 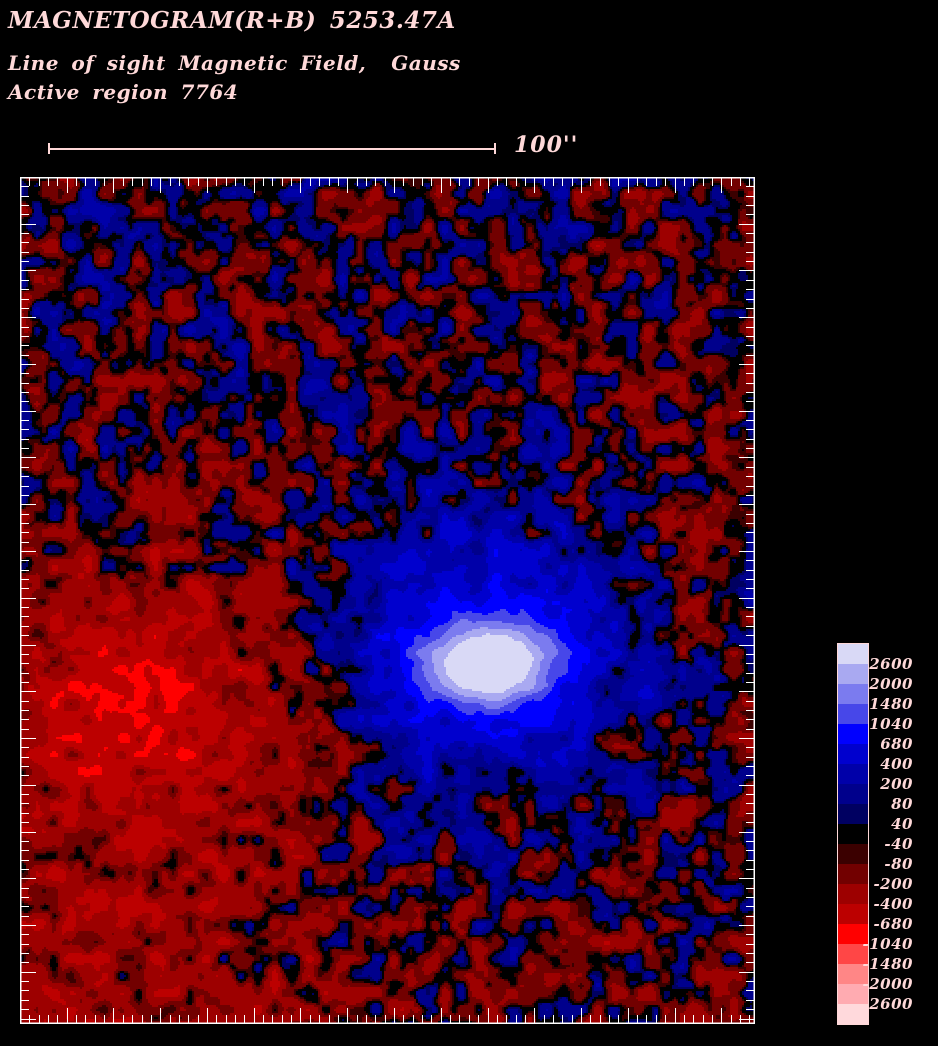 I want to click on scalebar-endcap-left, so click(x=49, y=148).